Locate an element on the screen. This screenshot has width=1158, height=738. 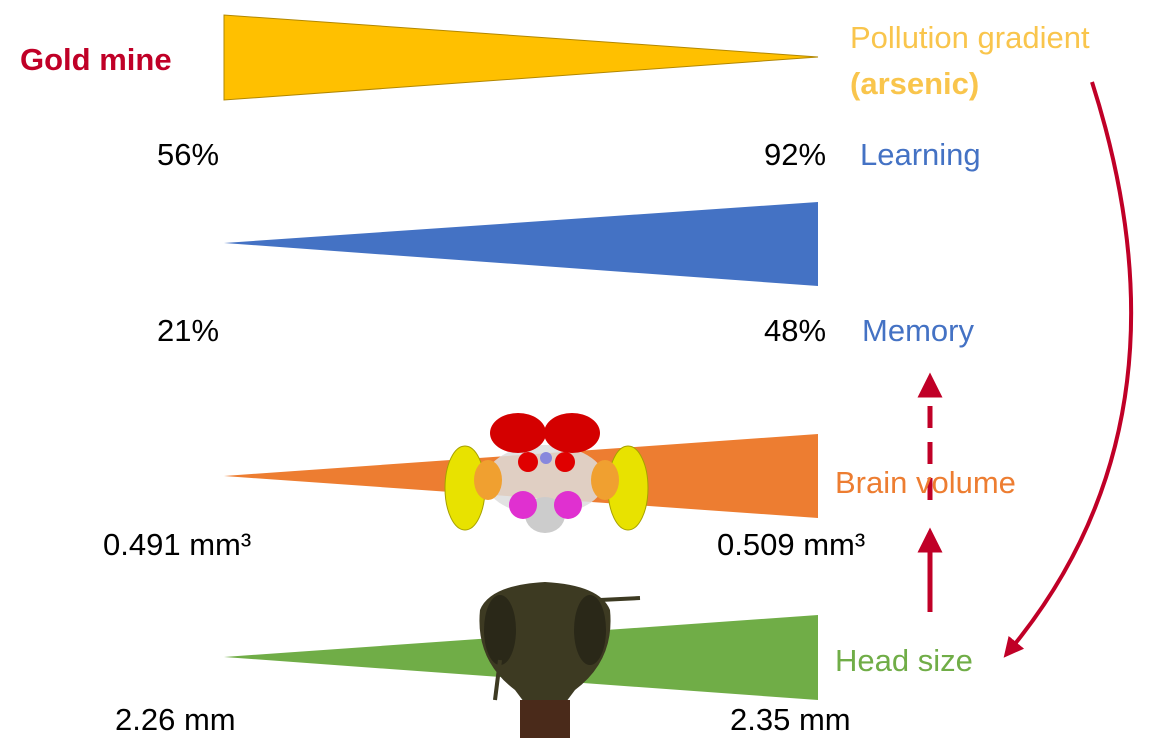
curved-arrow is located at coordinates (1068, 369).